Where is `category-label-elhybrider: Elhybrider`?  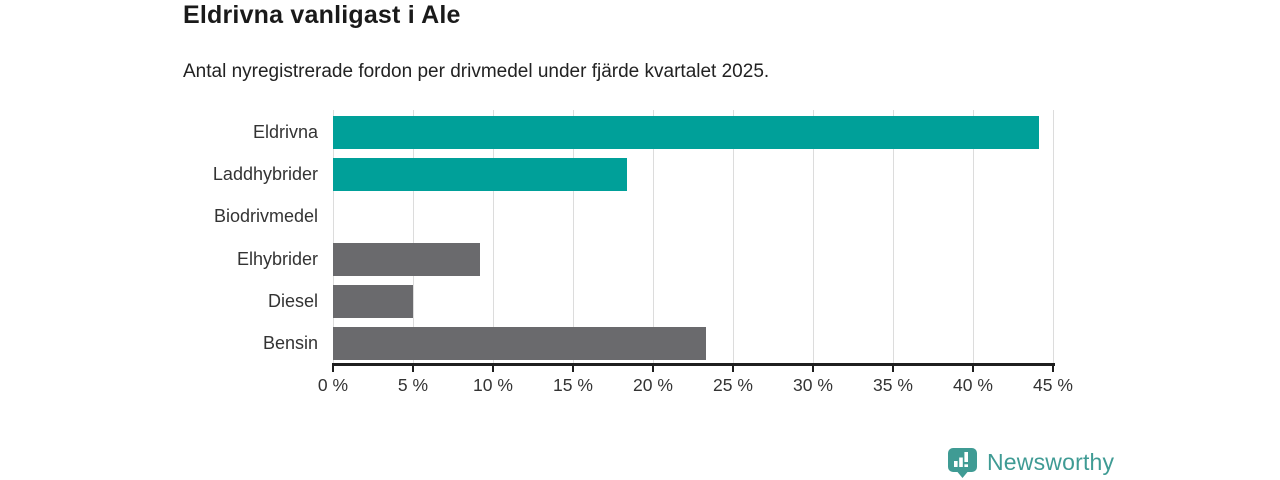
category-label-elhybrider: Elhybrider is located at coordinates (277, 258).